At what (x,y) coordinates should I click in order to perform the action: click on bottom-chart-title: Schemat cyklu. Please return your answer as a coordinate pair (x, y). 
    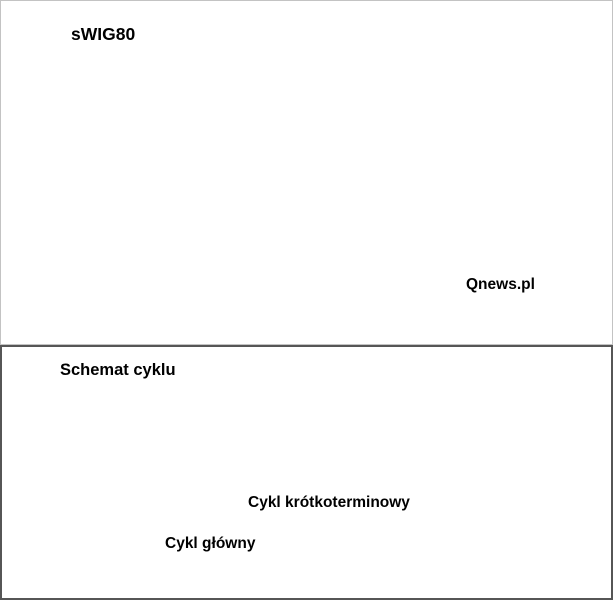
    Looking at the image, I should click on (118, 370).